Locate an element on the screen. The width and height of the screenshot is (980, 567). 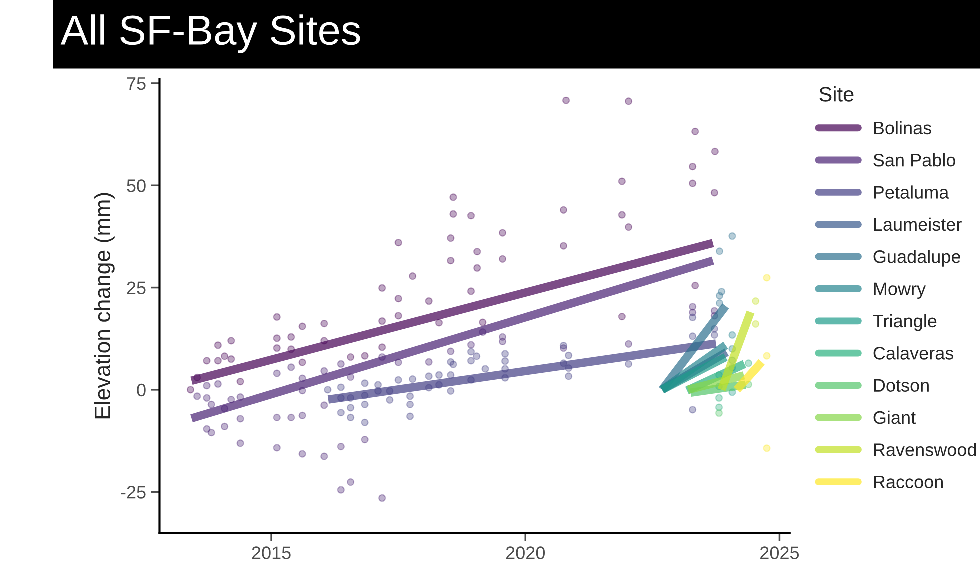
legend-label: Laumeister is located at coordinates (918, 225).